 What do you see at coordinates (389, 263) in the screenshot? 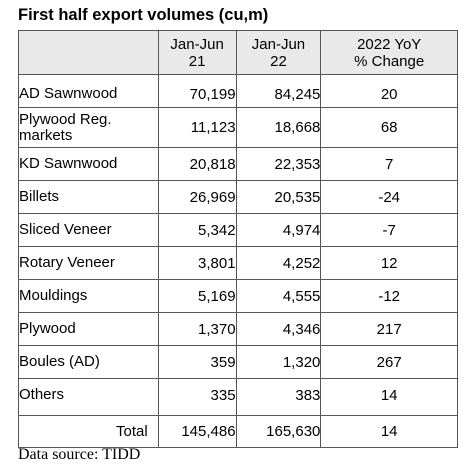
I see `value-yoy-change: 12` at bounding box center [389, 263].